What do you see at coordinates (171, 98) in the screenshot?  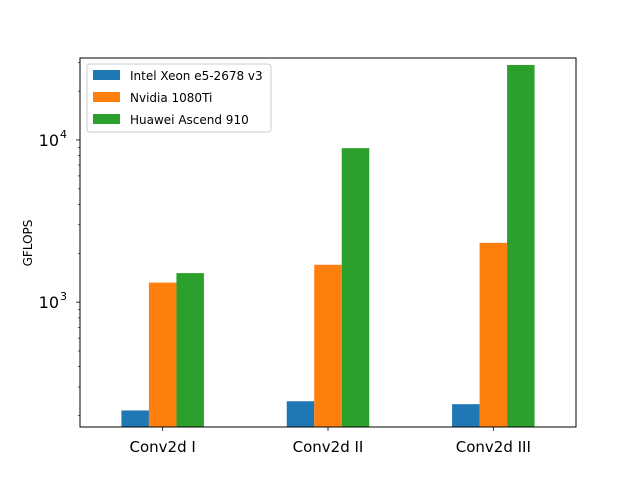 I see `legend-label: Nvidia 1080Ti` at bounding box center [171, 98].